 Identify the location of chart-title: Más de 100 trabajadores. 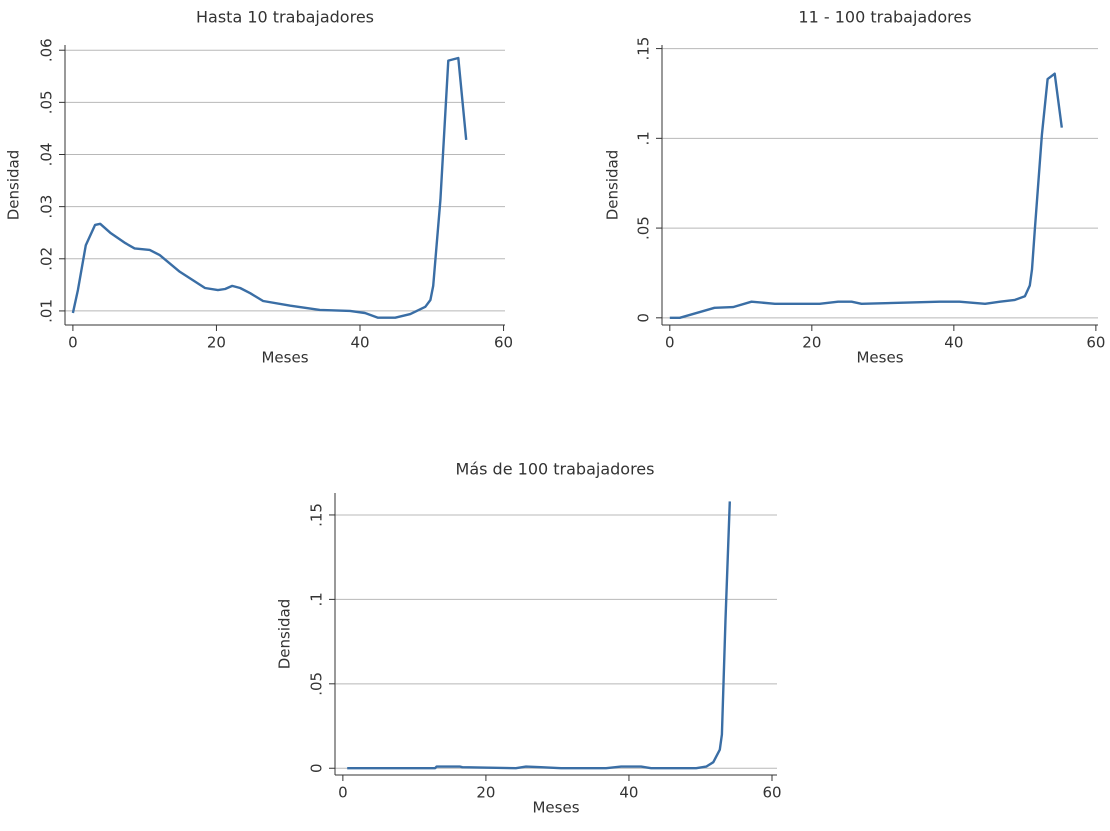
(555, 469).